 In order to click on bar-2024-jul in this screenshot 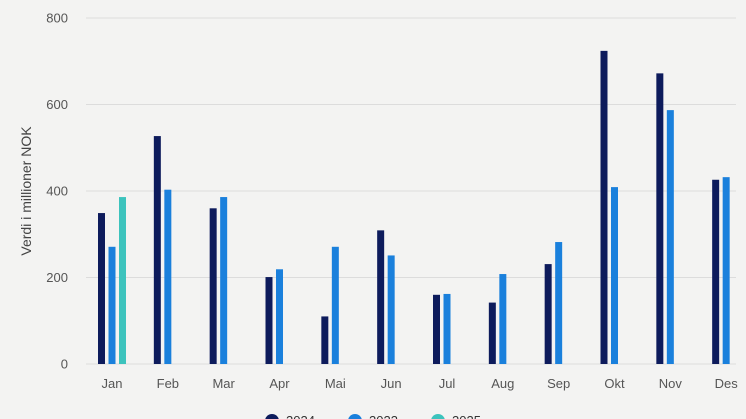, I will do `click(436, 329)`.